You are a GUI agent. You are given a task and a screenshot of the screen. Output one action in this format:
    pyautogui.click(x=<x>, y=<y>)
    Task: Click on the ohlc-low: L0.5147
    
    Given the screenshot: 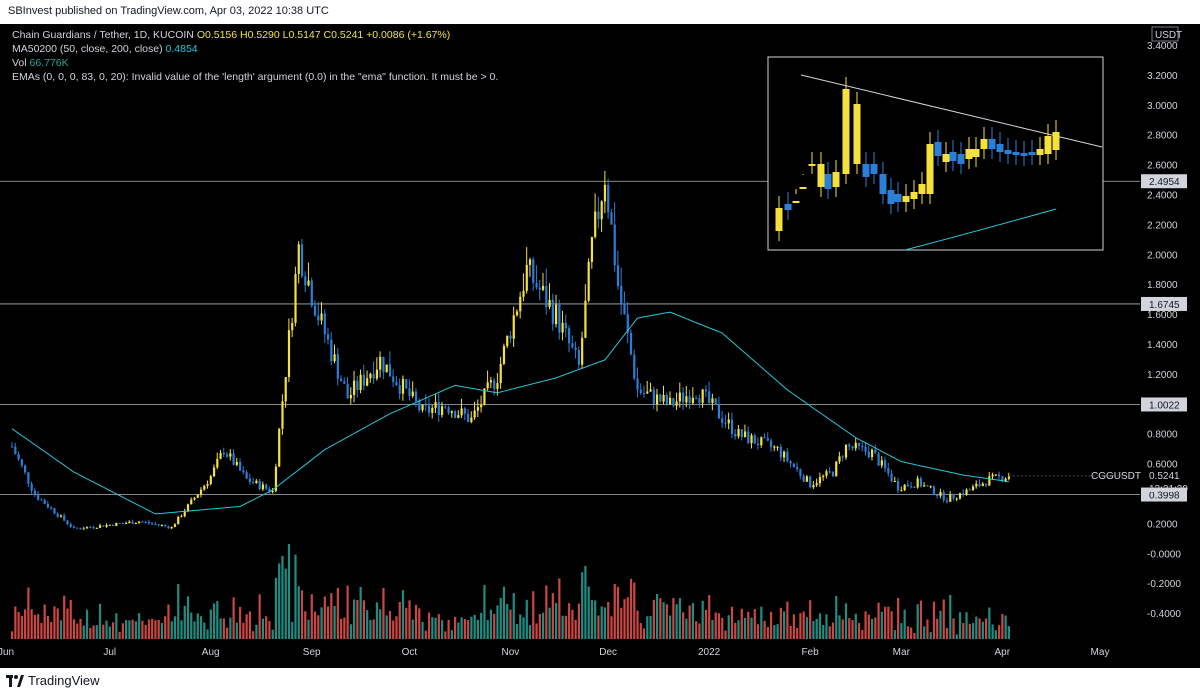 What is the action you would take?
    pyautogui.click(x=301, y=35)
    